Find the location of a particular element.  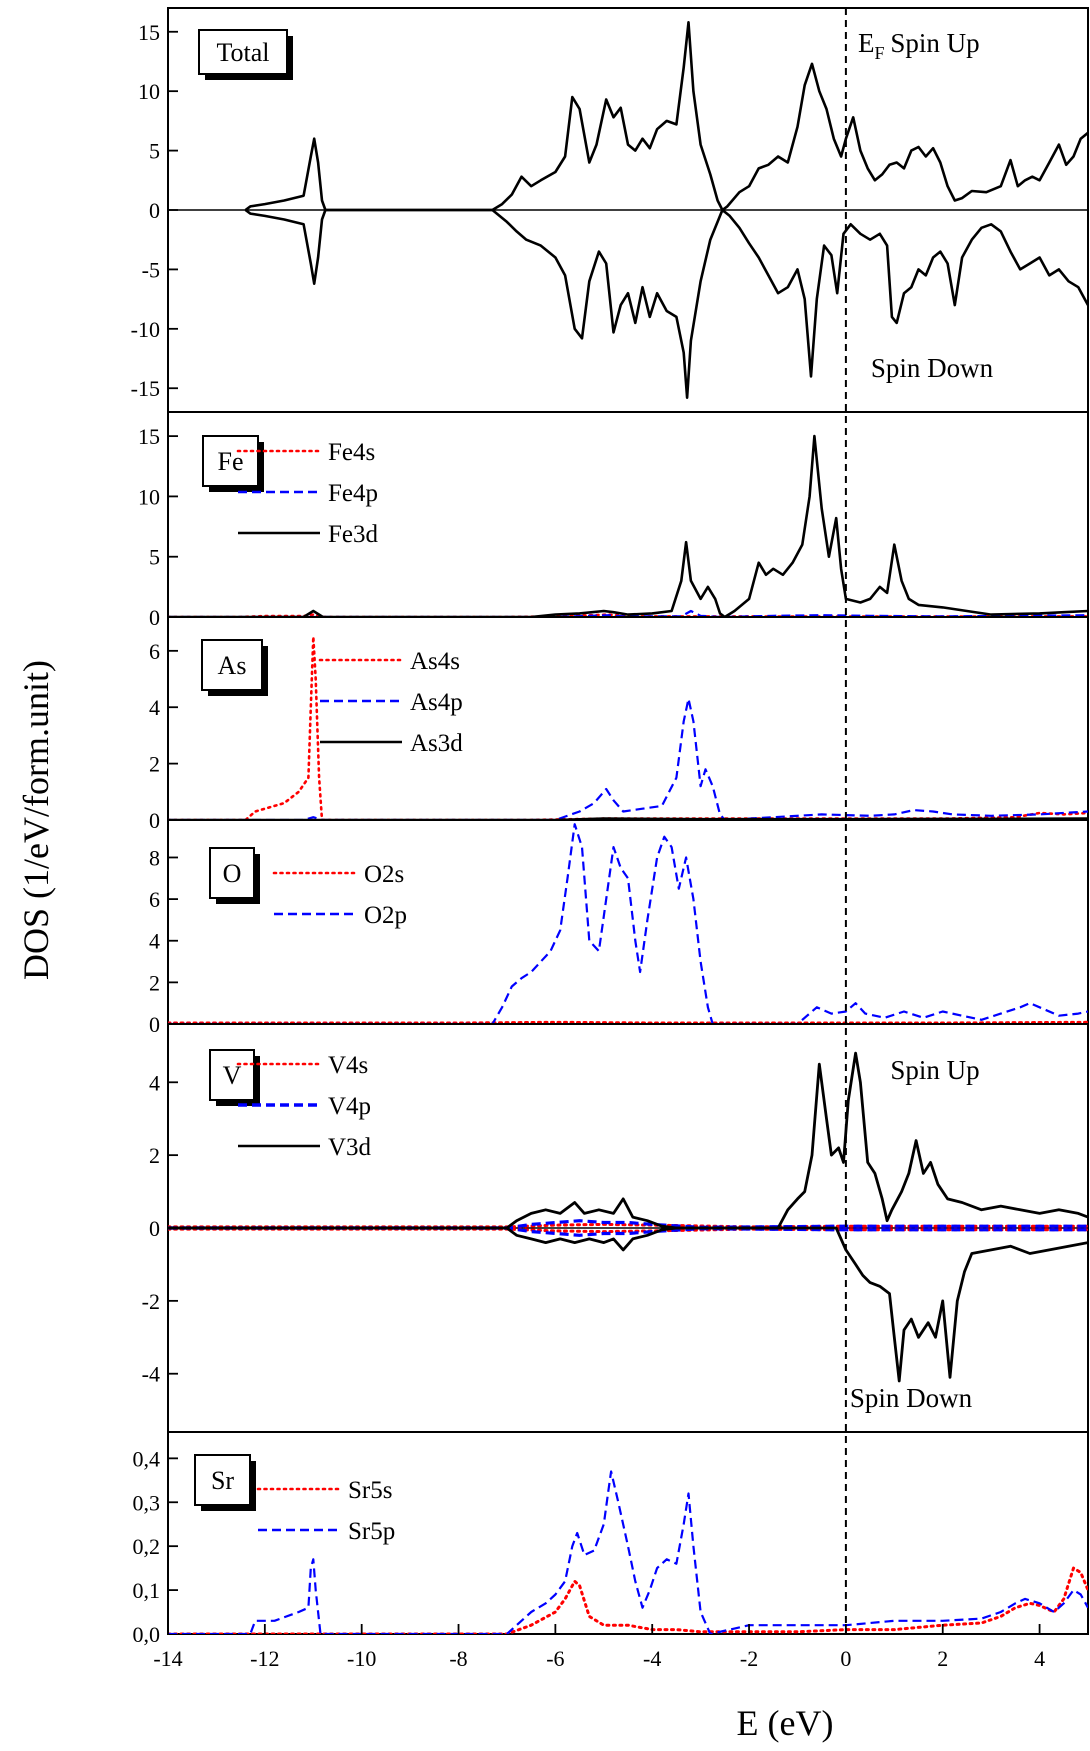

y-tick-label: 15 is located at coordinates (149, 32).